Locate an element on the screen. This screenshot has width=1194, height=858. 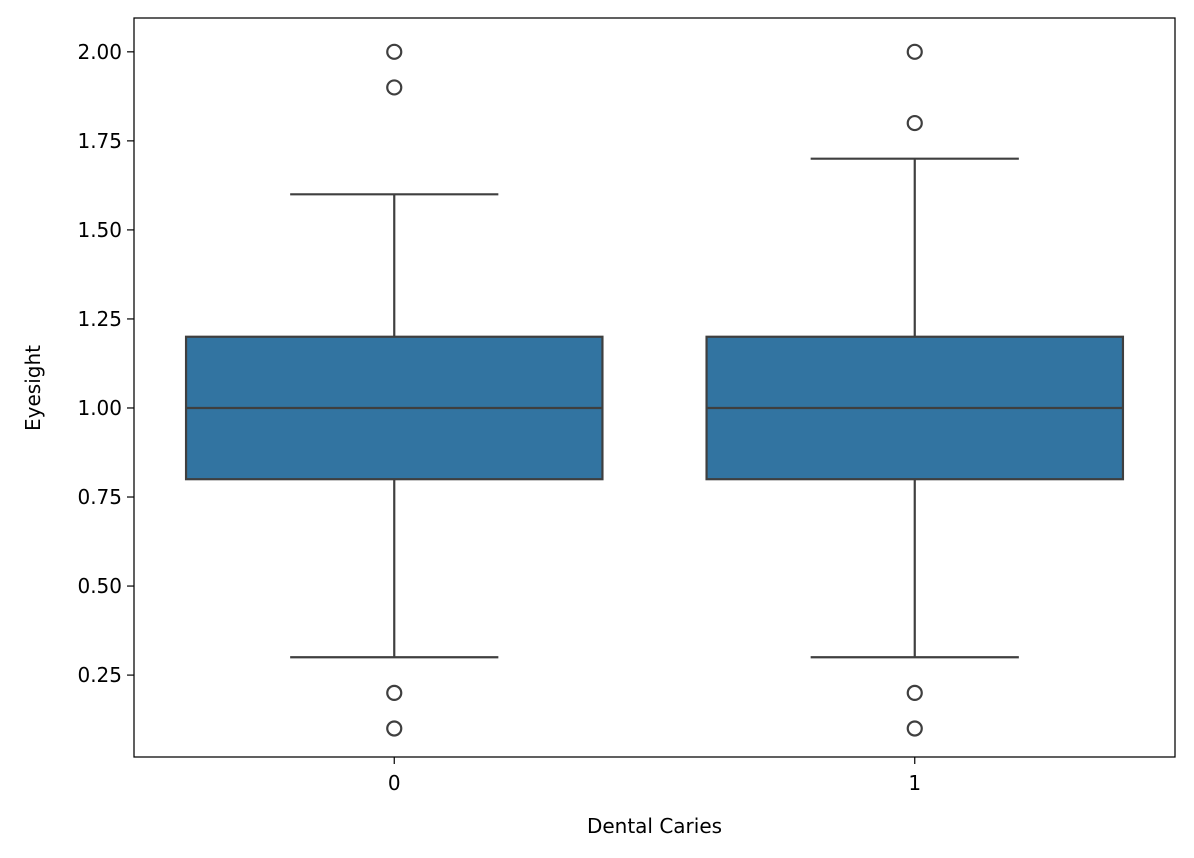
x-tick-label: 1 is located at coordinates (914, 783).